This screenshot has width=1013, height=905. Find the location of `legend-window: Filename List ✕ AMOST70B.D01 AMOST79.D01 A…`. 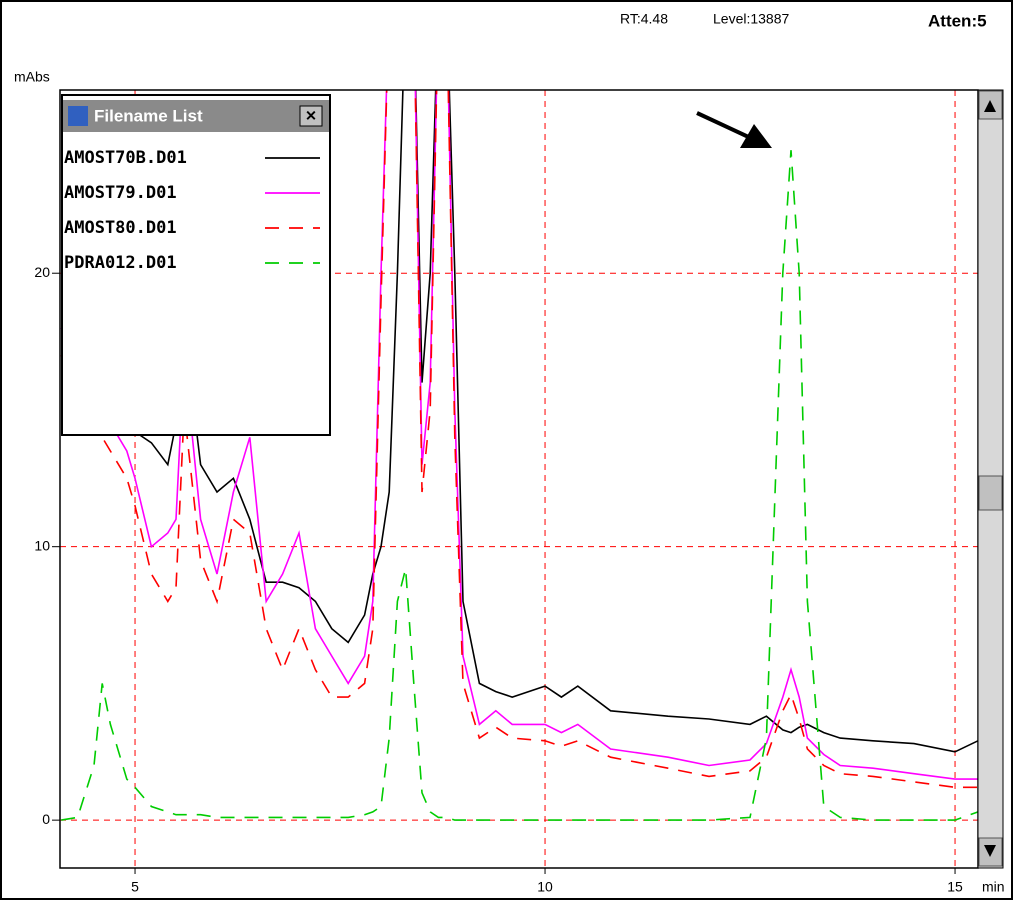

legend-window: Filename List ✕ AMOST70B.D01 AMOST79.D01 A… is located at coordinates (196, 265).